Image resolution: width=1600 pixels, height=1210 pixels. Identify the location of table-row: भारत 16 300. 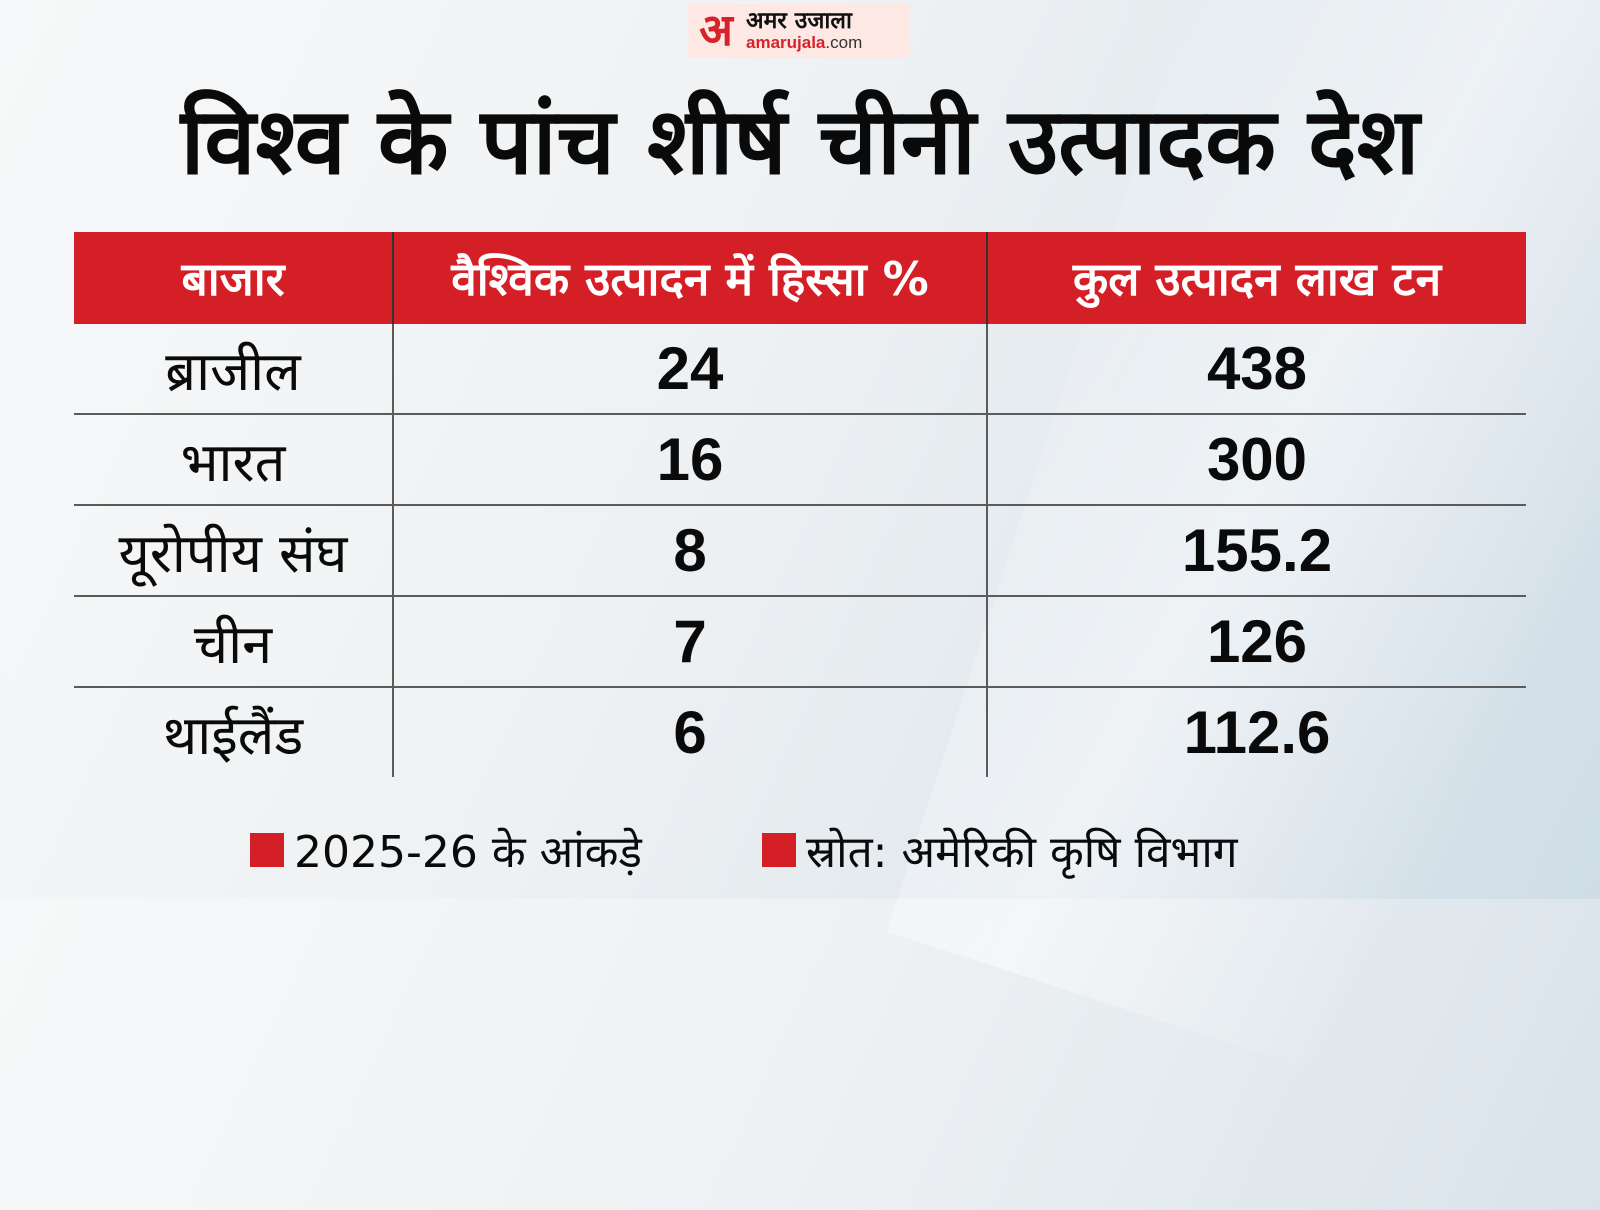
(800, 459).